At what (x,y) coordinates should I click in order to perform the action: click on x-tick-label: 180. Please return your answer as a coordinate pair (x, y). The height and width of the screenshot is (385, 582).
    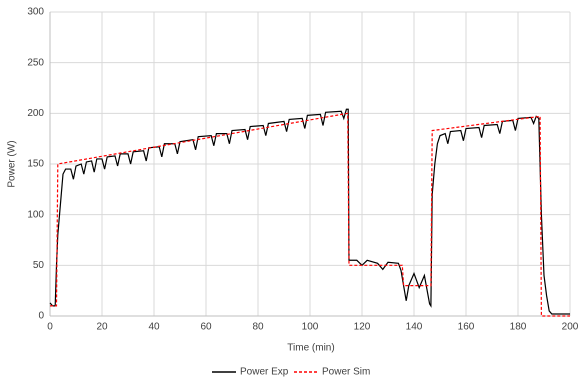
    Looking at the image, I should click on (518, 327).